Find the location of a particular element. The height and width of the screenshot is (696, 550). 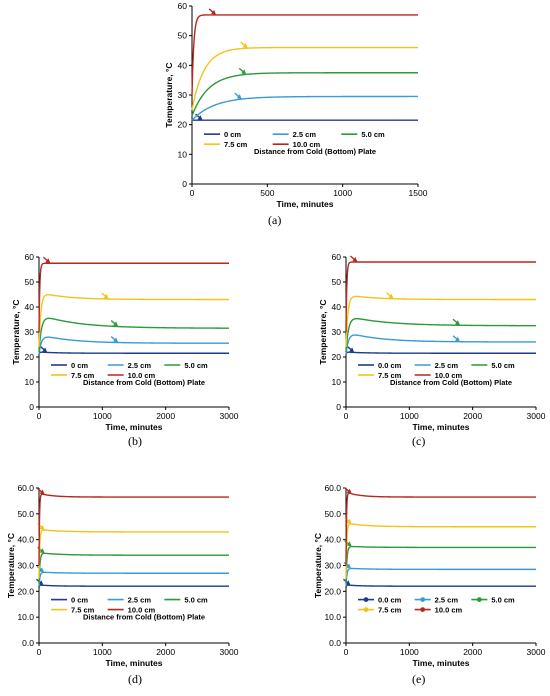

caption-a: (a) is located at coordinates (275, 220).